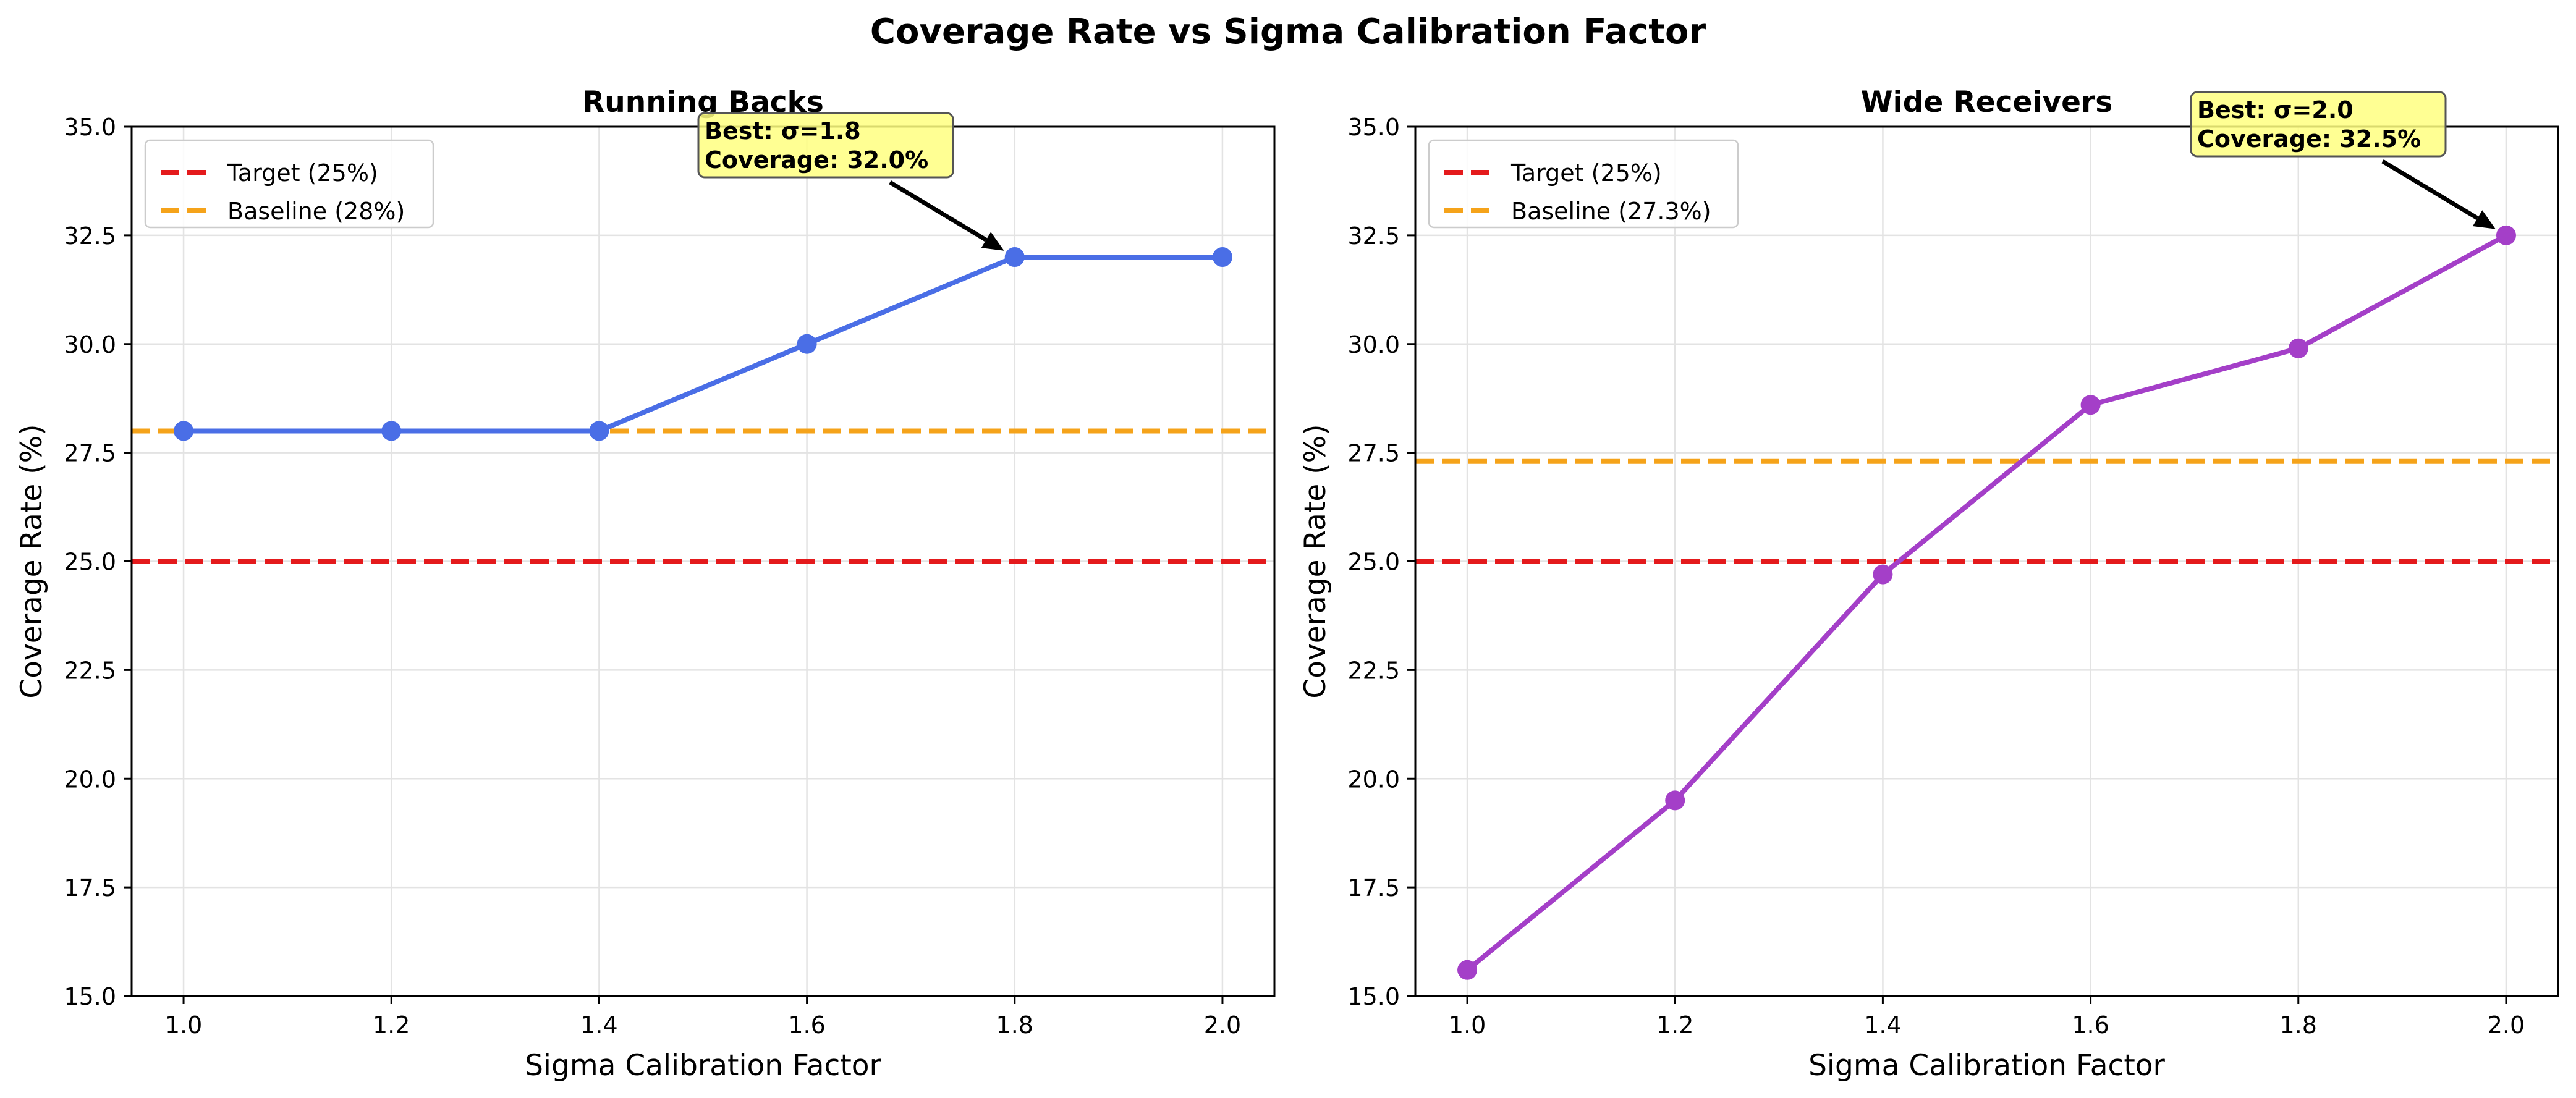  What do you see at coordinates (316, 211) in the screenshot?
I see `legend-label: Baseline (28%)` at bounding box center [316, 211].